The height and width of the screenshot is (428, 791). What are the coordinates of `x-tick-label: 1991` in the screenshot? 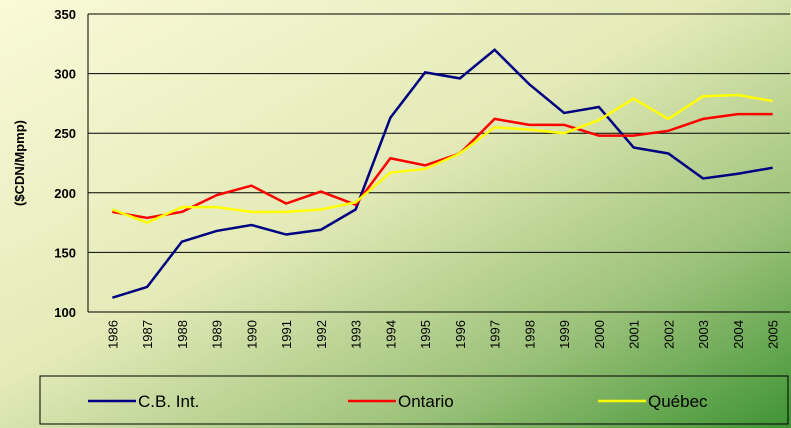 It's located at (286, 334).